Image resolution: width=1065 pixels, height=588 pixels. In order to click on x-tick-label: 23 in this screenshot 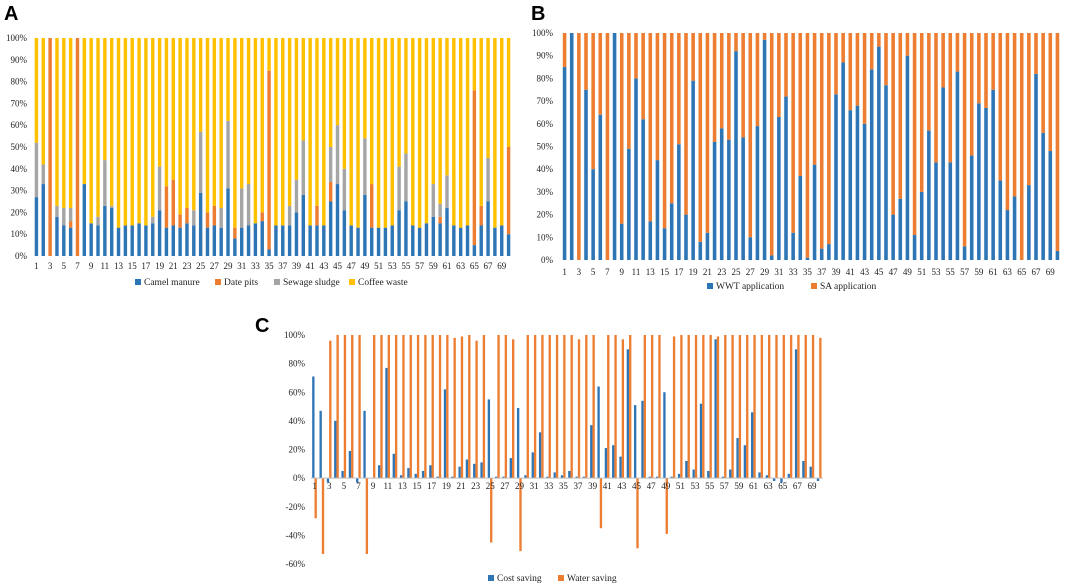, I will do `click(722, 272)`.